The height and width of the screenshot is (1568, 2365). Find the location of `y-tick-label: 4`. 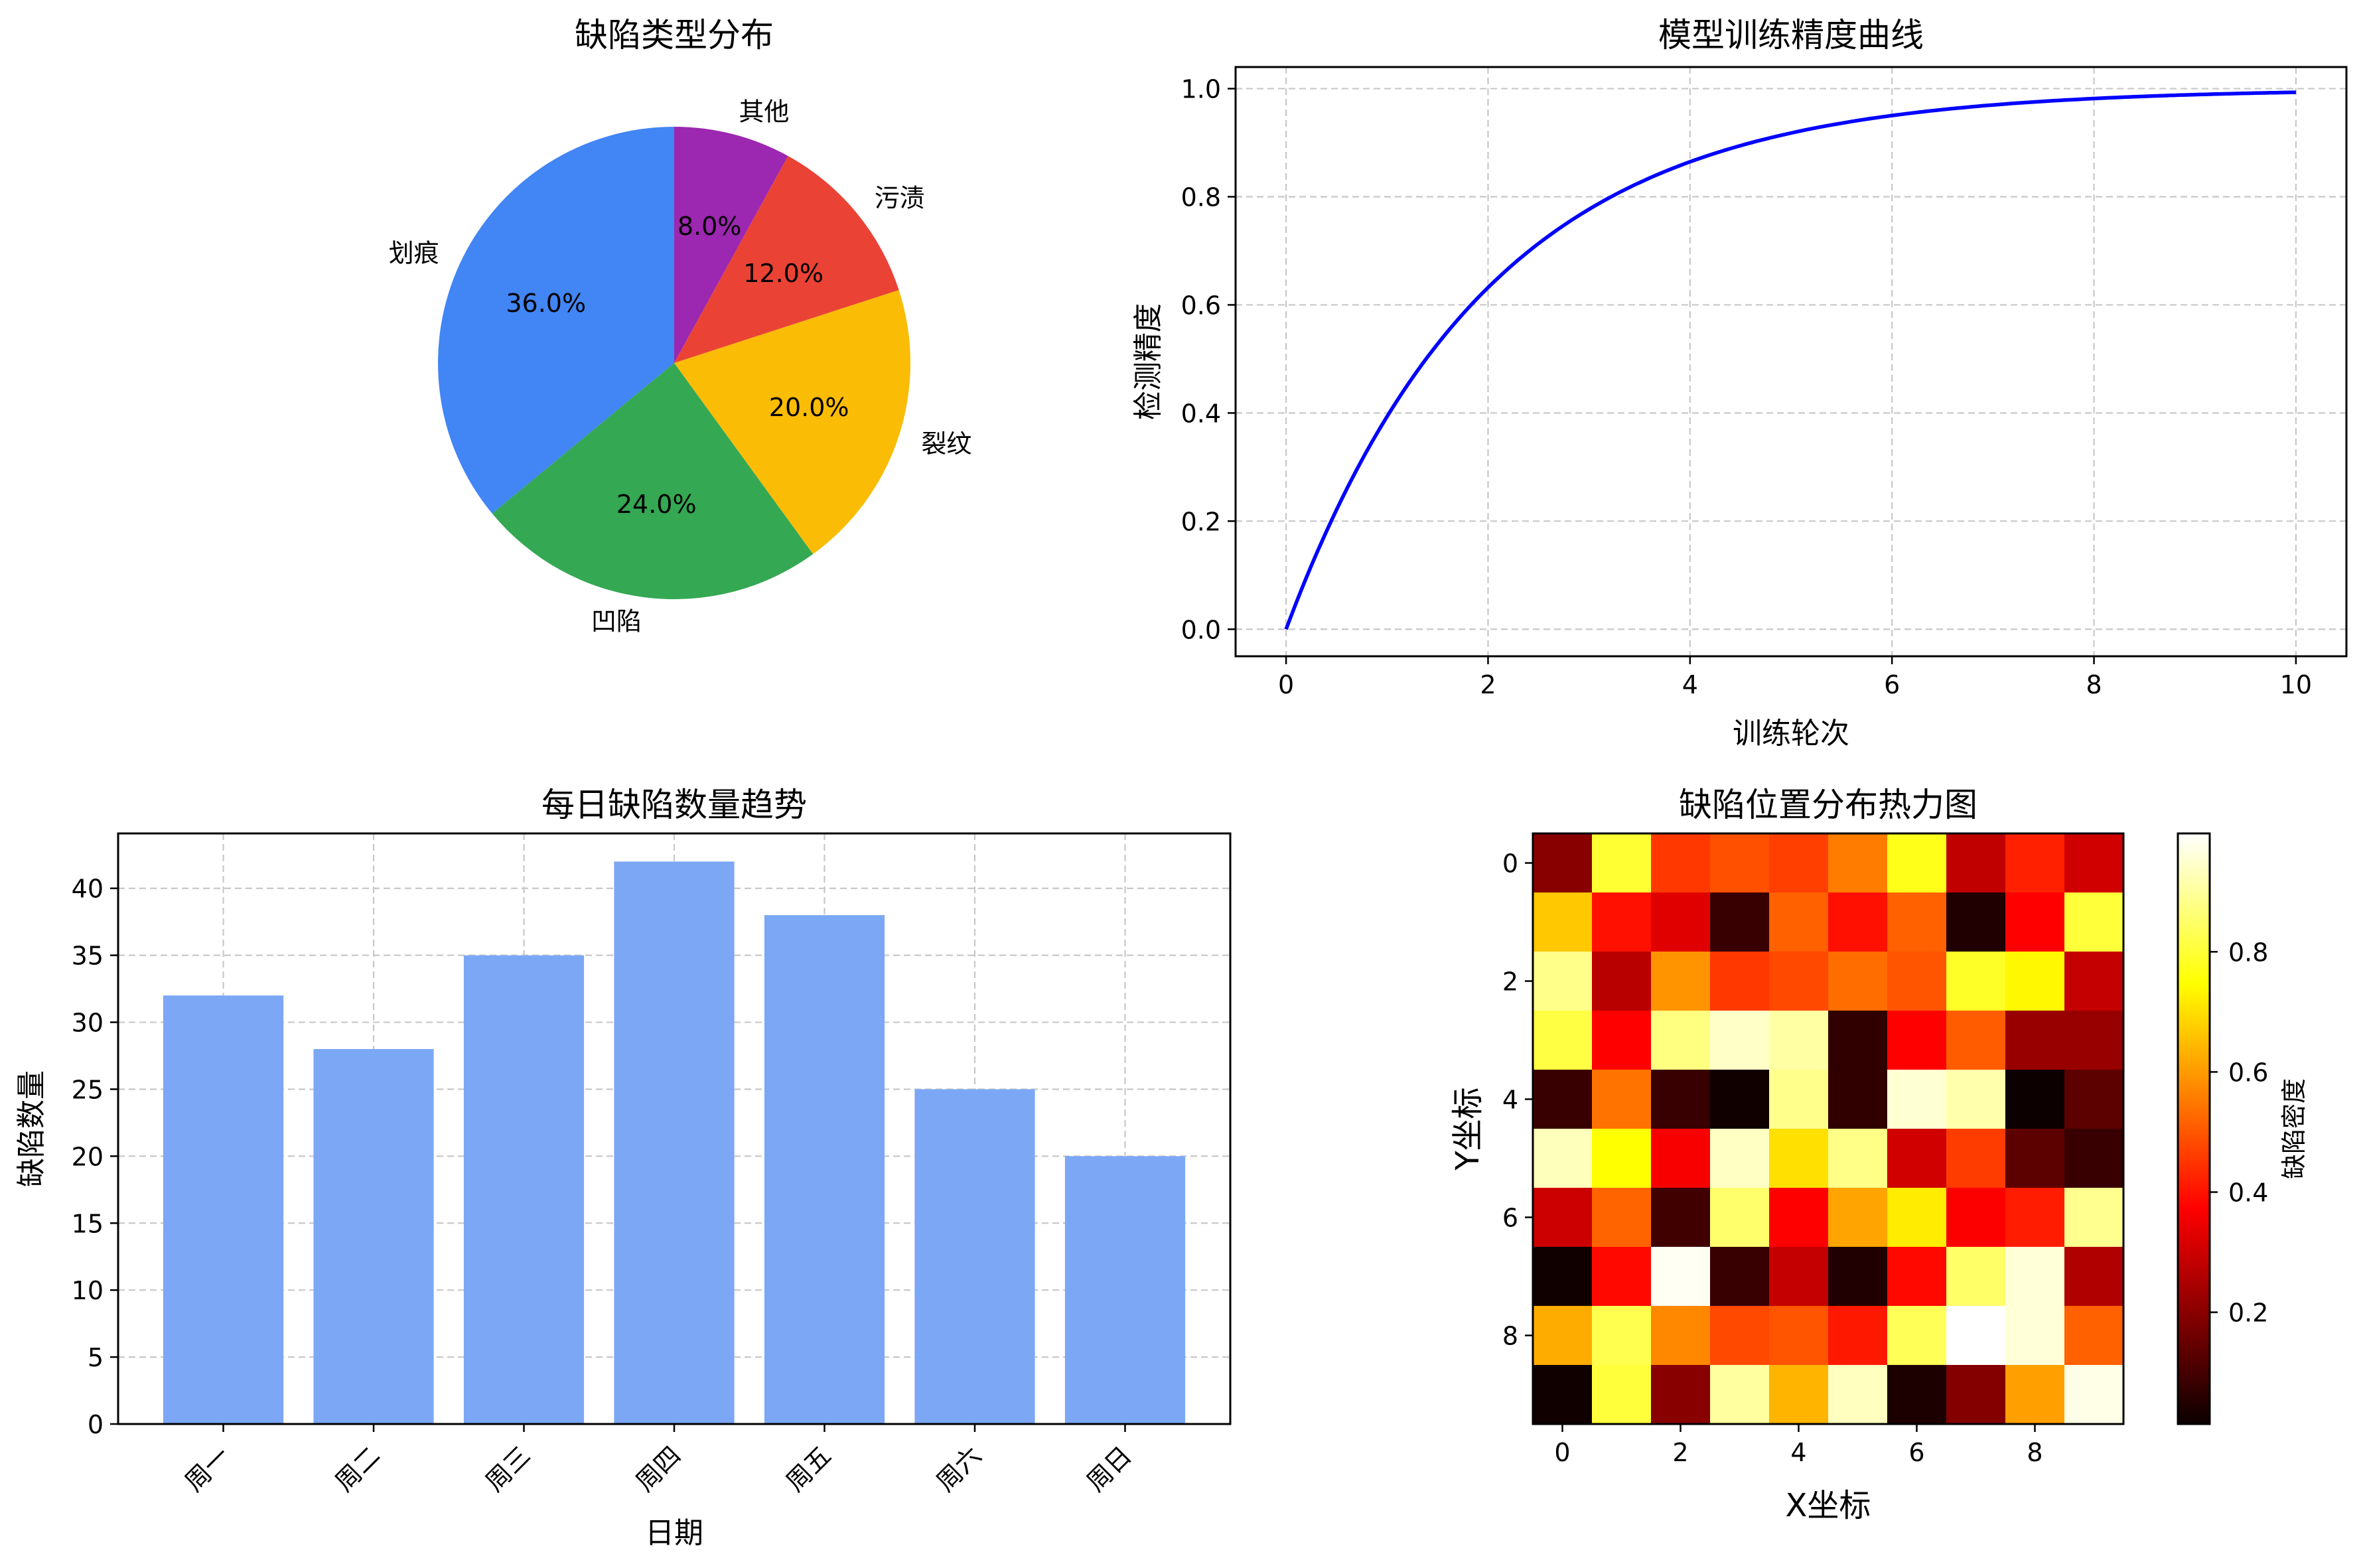

y-tick-label: 4 is located at coordinates (1510, 1100).